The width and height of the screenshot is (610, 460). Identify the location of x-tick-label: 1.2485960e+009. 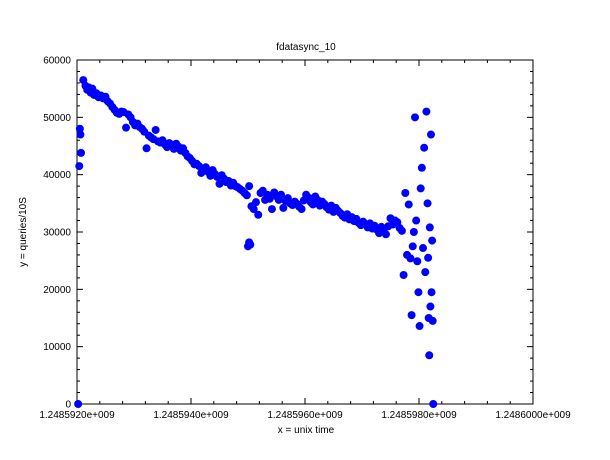
(305, 415).